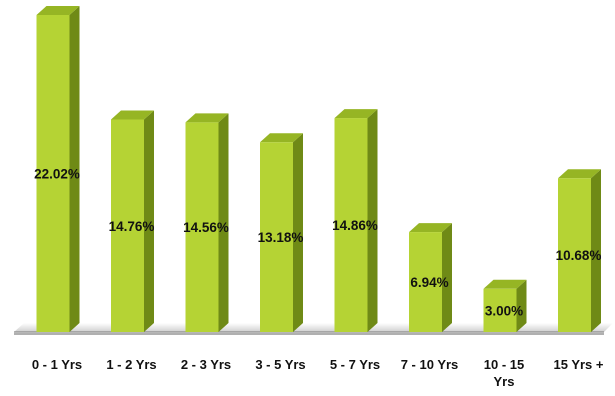 This screenshot has width=615, height=396. I want to click on data-label: 10.68%, so click(579, 255).